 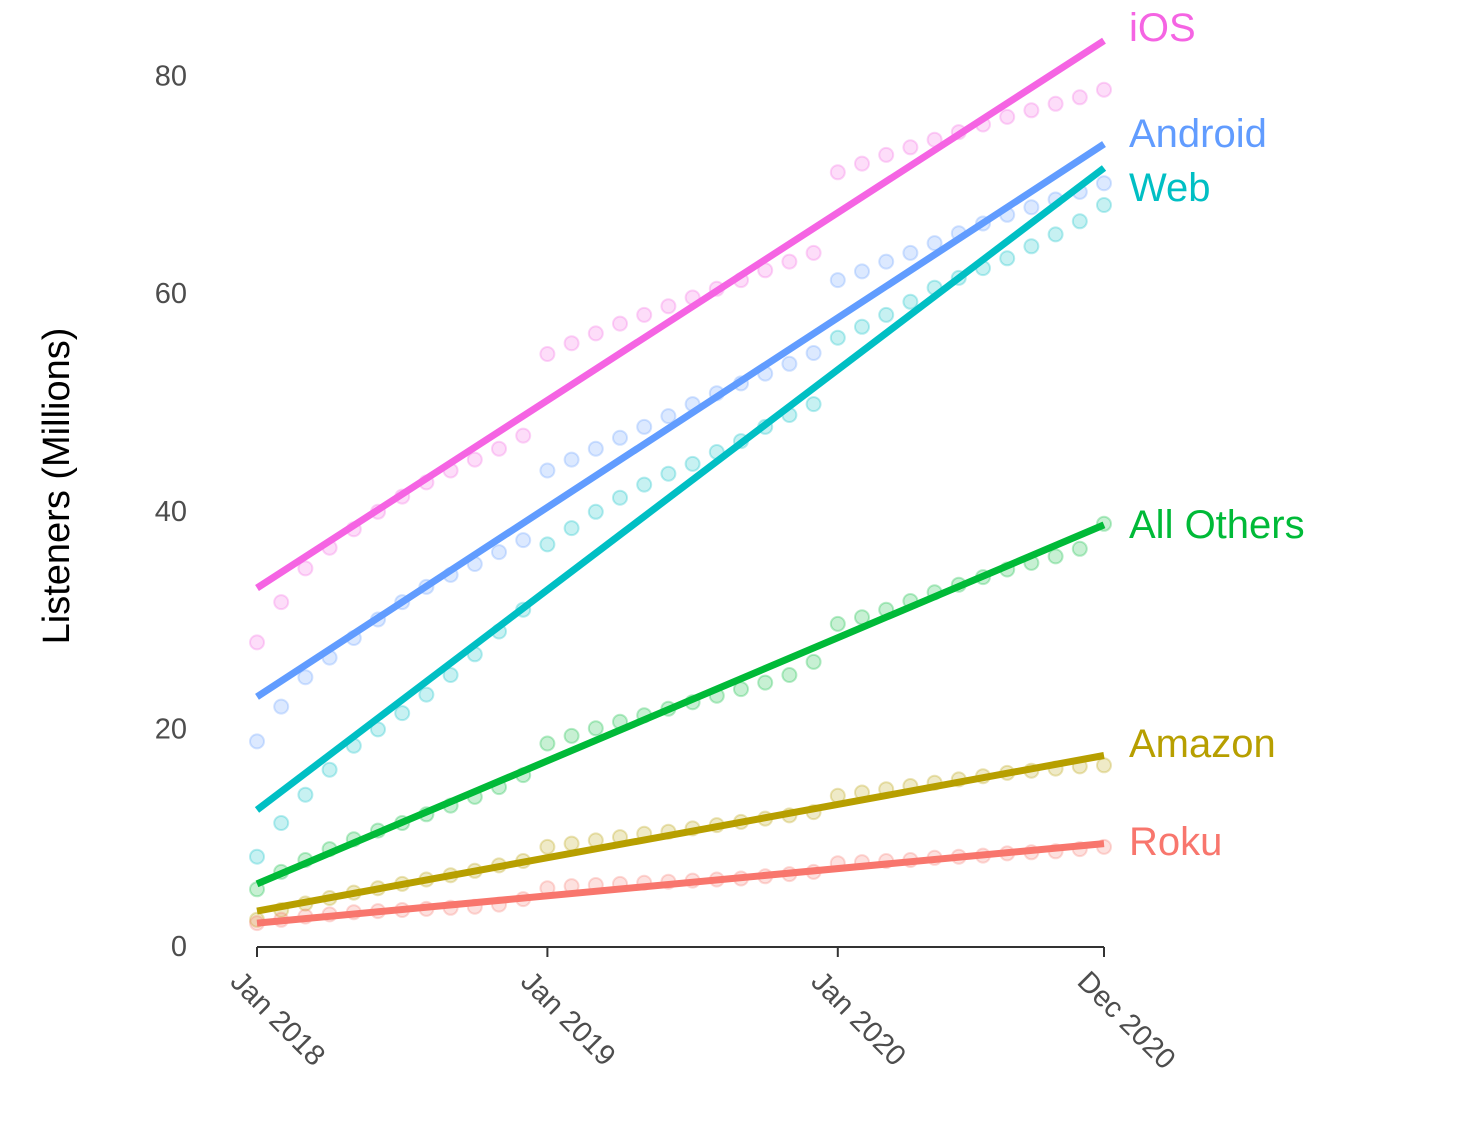 I want to click on y-tick-label: 20, so click(x=171, y=729).